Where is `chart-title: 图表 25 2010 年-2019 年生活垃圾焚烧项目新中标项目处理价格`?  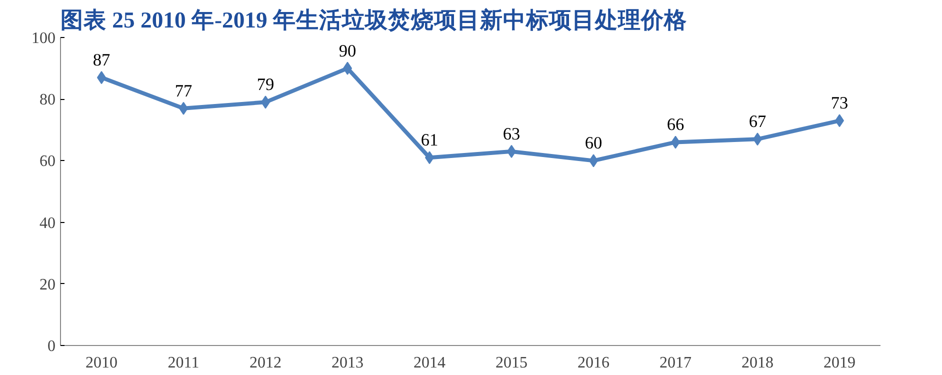 chart-title: 图表 25 2010 年-2019 年生活垃圾焚烧项目新中标项目处理价格 is located at coordinates (373, 19).